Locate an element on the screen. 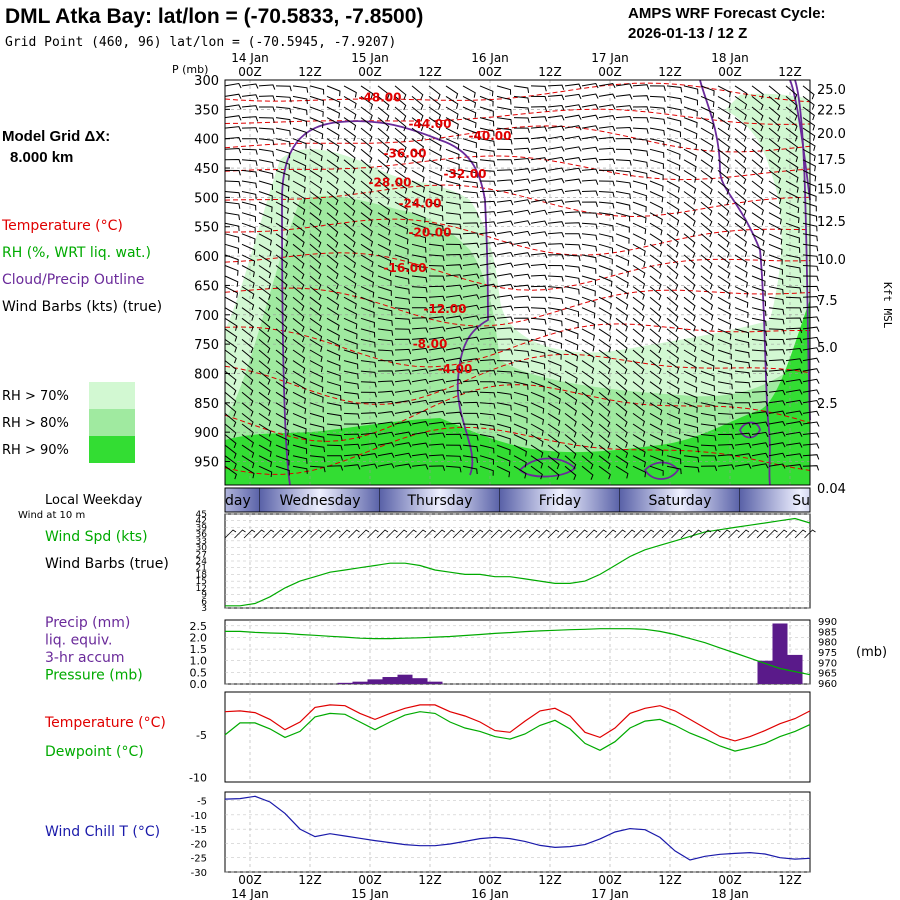  panel-label: liq. equiv. is located at coordinates (78, 641).